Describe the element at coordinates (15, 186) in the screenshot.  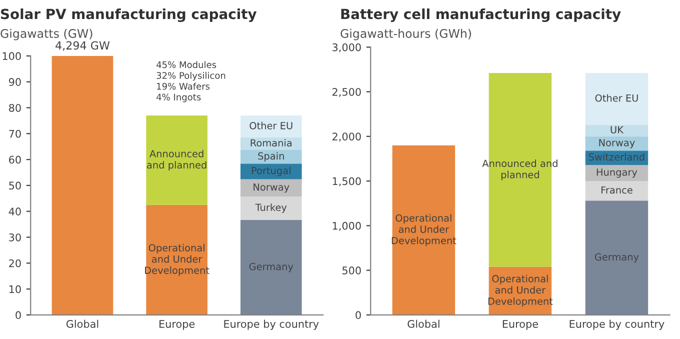
I see `y-tick-label: 50` at that location.